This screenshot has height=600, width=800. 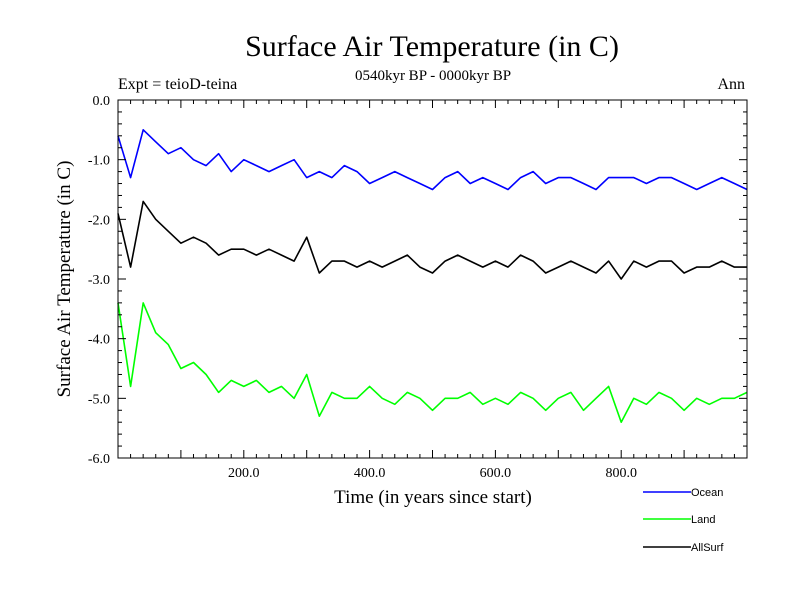 I want to click on y-tick-label: -6.0, so click(x=99, y=459).